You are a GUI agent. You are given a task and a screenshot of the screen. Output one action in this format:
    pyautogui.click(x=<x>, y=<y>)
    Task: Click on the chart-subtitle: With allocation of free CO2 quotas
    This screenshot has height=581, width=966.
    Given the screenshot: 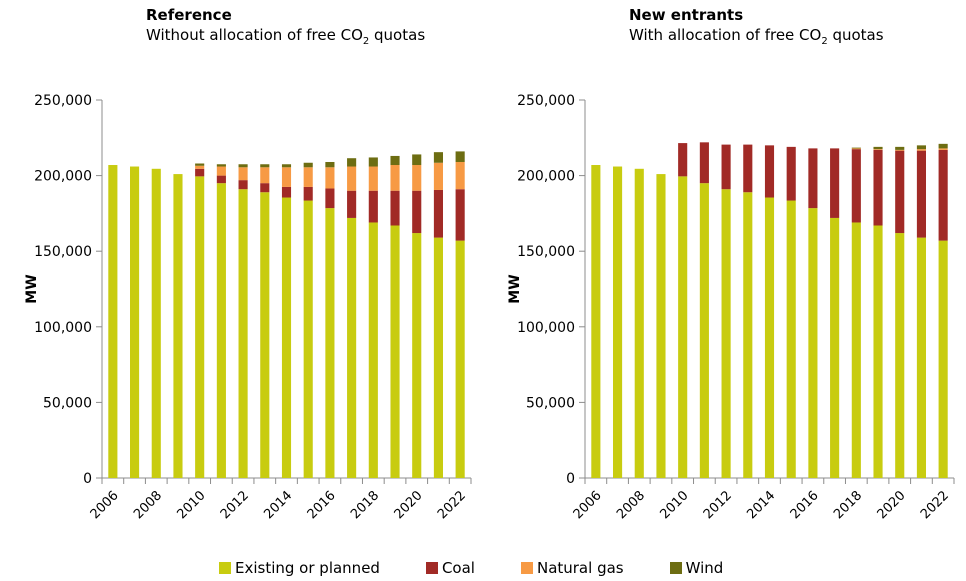 What is the action you would take?
    pyautogui.click(x=756, y=36)
    